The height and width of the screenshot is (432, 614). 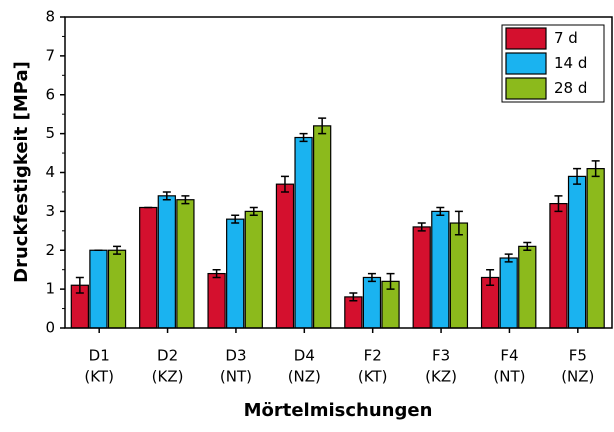 What do you see at coordinates (441, 356) in the screenshot?
I see `x-tick-label: F3` at bounding box center [441, 356].